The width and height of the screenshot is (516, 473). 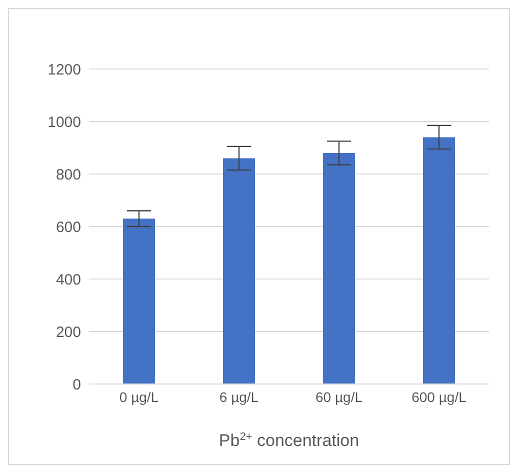 What do you see at coordinates (68, 332) in the screenshot?
I see `y-tick-label: 200` at bounding box center [68, 332].